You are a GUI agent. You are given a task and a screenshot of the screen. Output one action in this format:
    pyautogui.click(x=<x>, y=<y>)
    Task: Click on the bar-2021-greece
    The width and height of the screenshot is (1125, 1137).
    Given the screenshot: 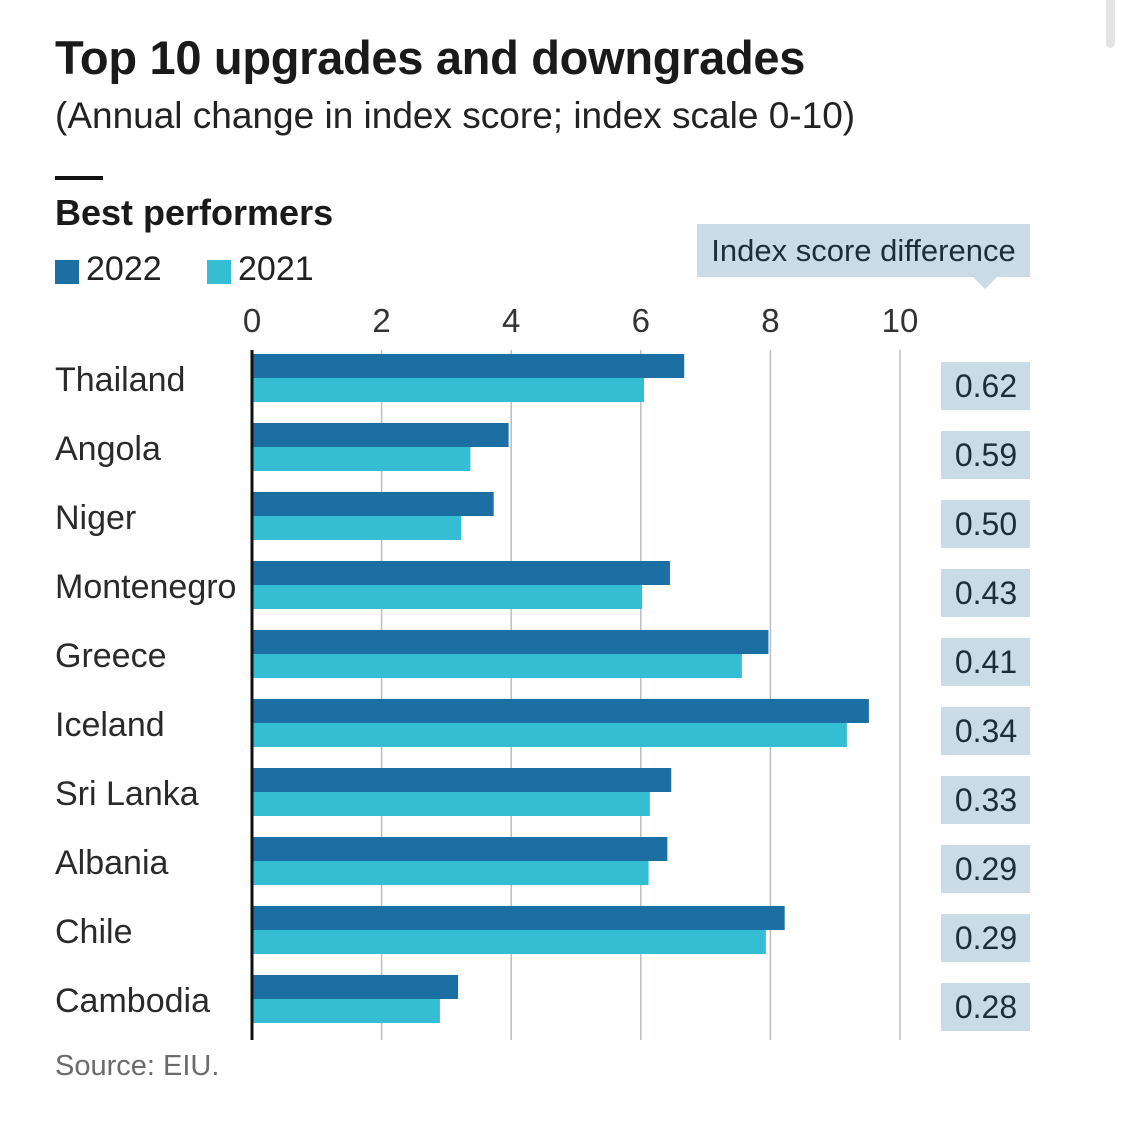 What is the action you would take?
    pyautogui.click(x=497, y=666)
    